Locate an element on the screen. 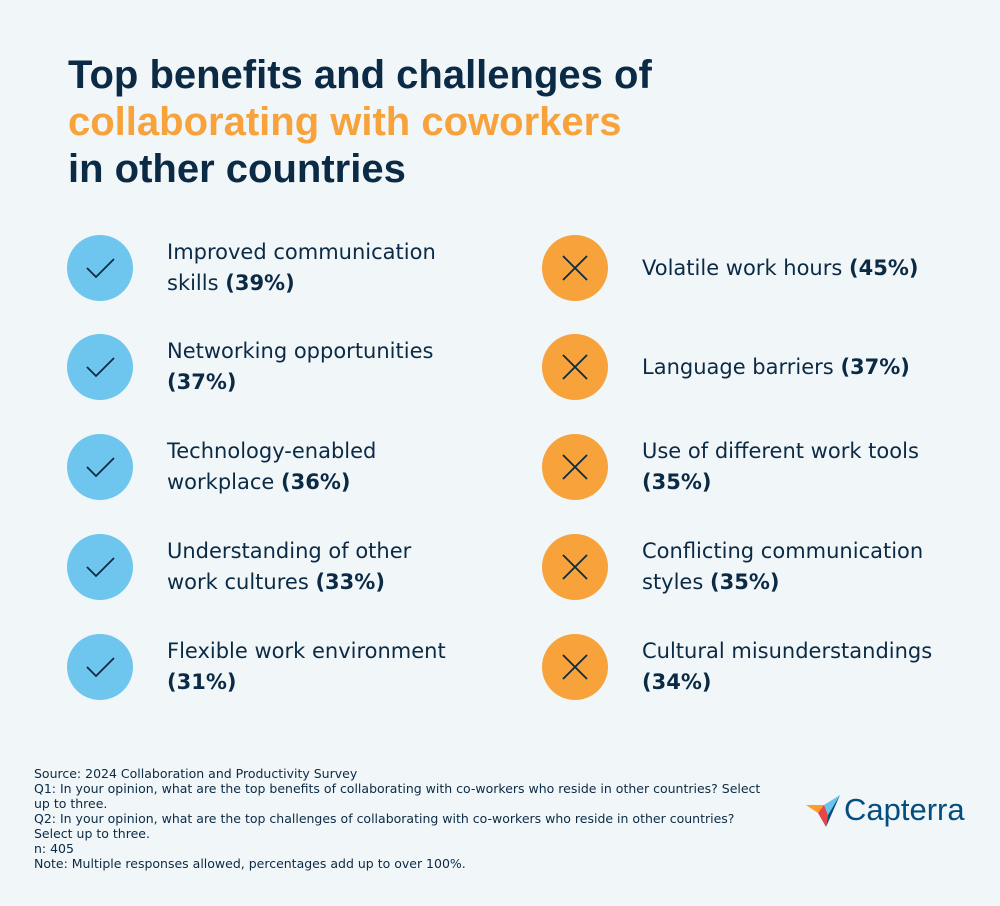 This screenshot has width=1000, height=906. list-item: Networking opportunities (37%) is located at coordinates (262, 367).